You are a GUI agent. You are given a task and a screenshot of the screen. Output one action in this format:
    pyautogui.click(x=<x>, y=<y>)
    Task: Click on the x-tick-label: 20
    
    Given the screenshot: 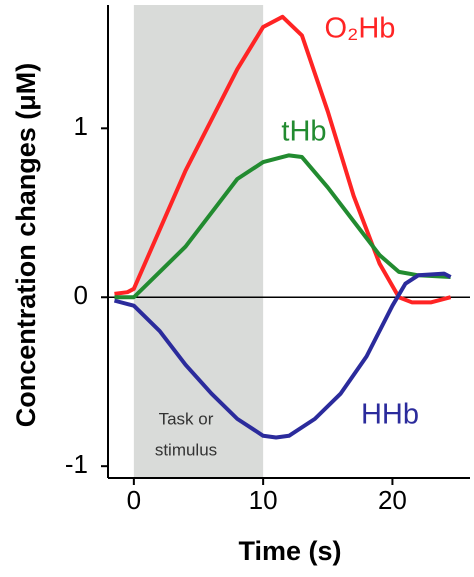 What is the action you would take?
    pyautogui.click(x=392, y=500)
    